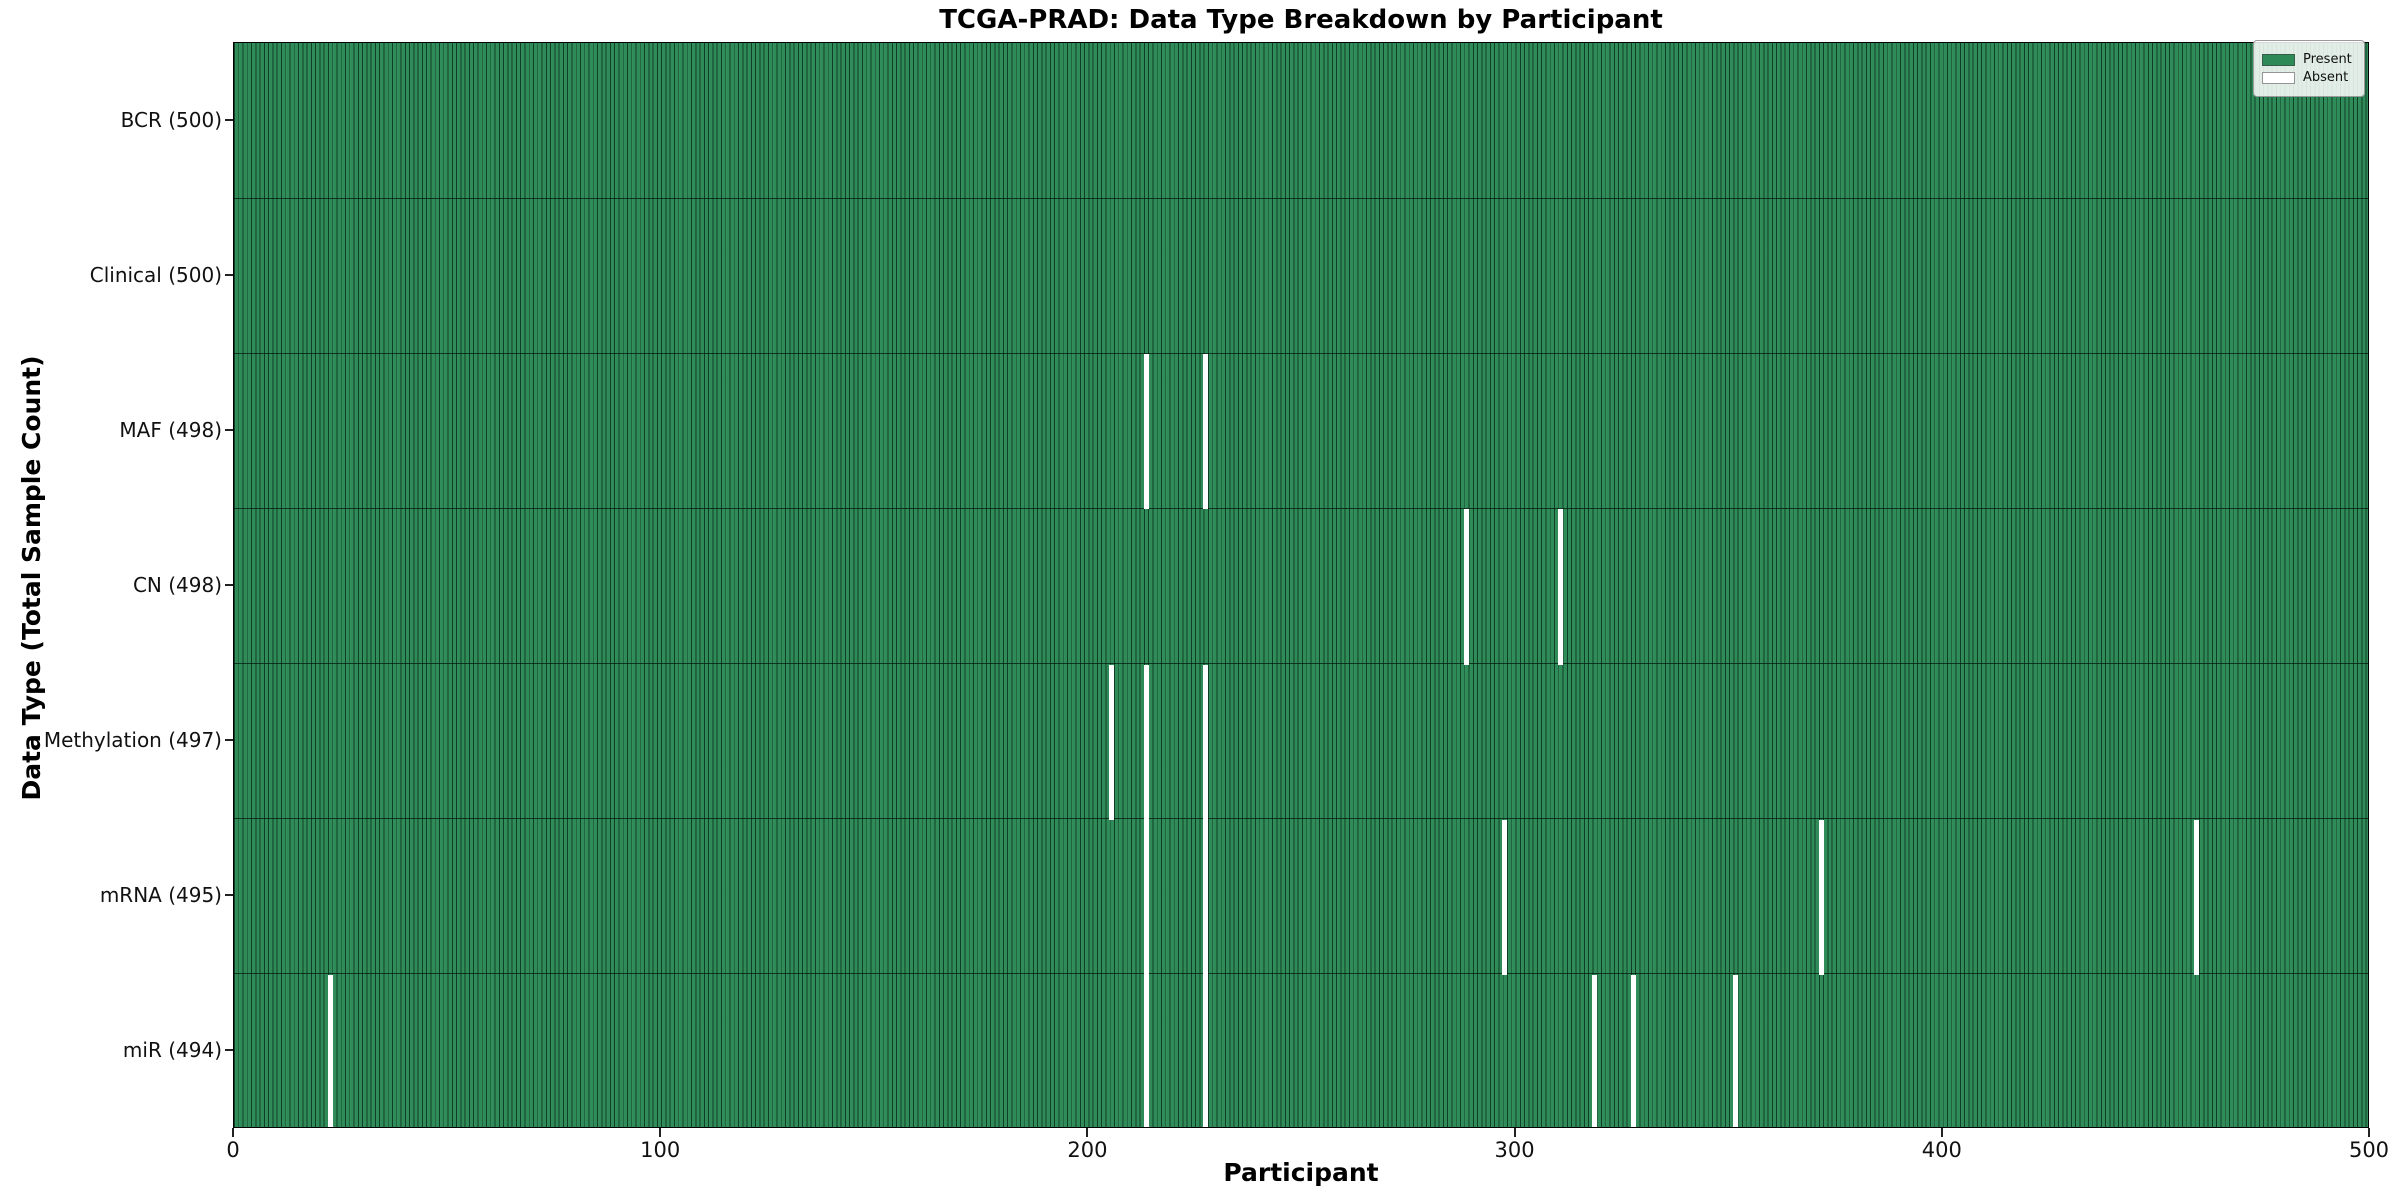  Describe the element at coordinates (2327, 59) in the screenshot. I see `legend-present-label: Present` at that location.